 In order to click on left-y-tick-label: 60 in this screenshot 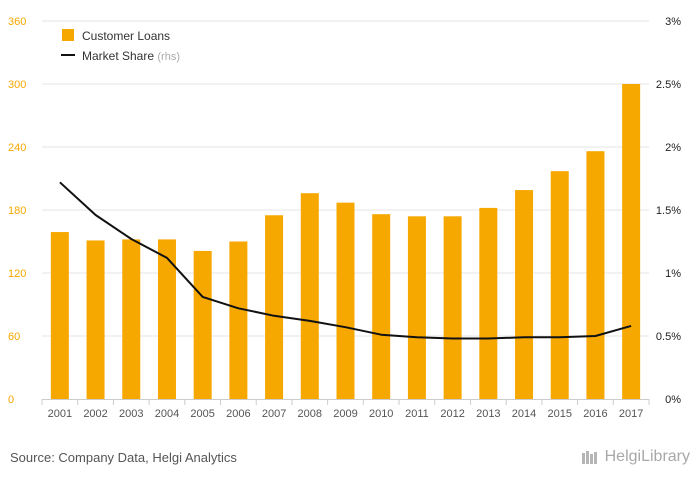, I will do `click(14, 337)`.